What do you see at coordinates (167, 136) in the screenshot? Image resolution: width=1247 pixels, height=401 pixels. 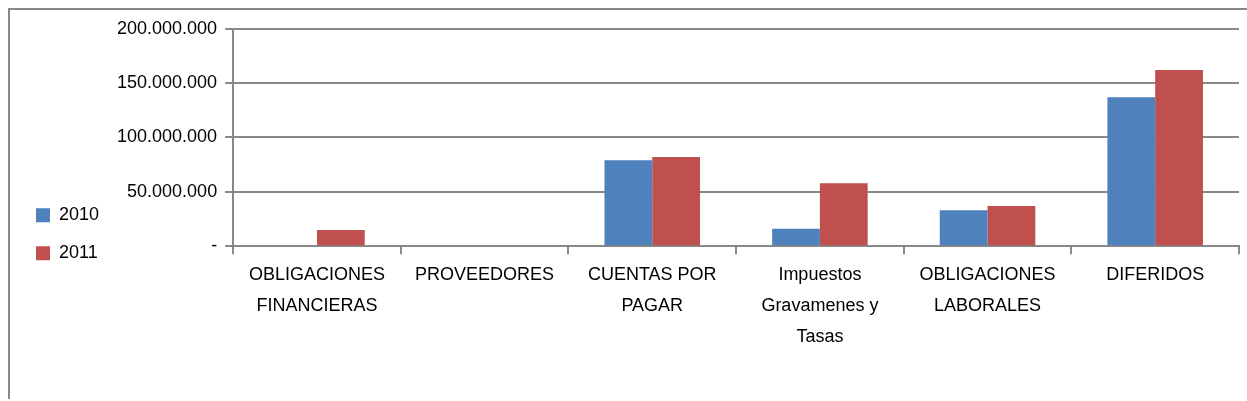 I see `y-tick-label: 100.000.000` at bounding box center [167, 136].